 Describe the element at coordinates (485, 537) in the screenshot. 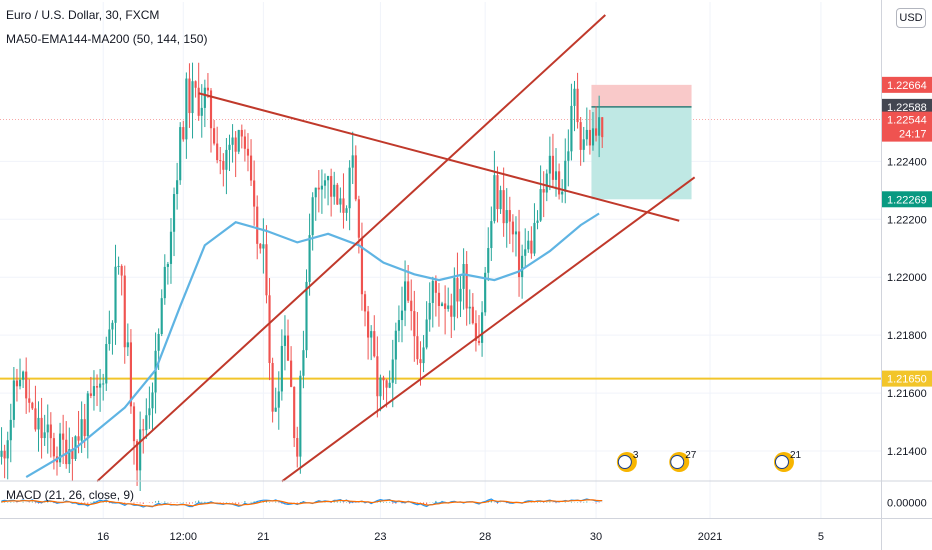

I see `time-tick-label: 28` at that location.